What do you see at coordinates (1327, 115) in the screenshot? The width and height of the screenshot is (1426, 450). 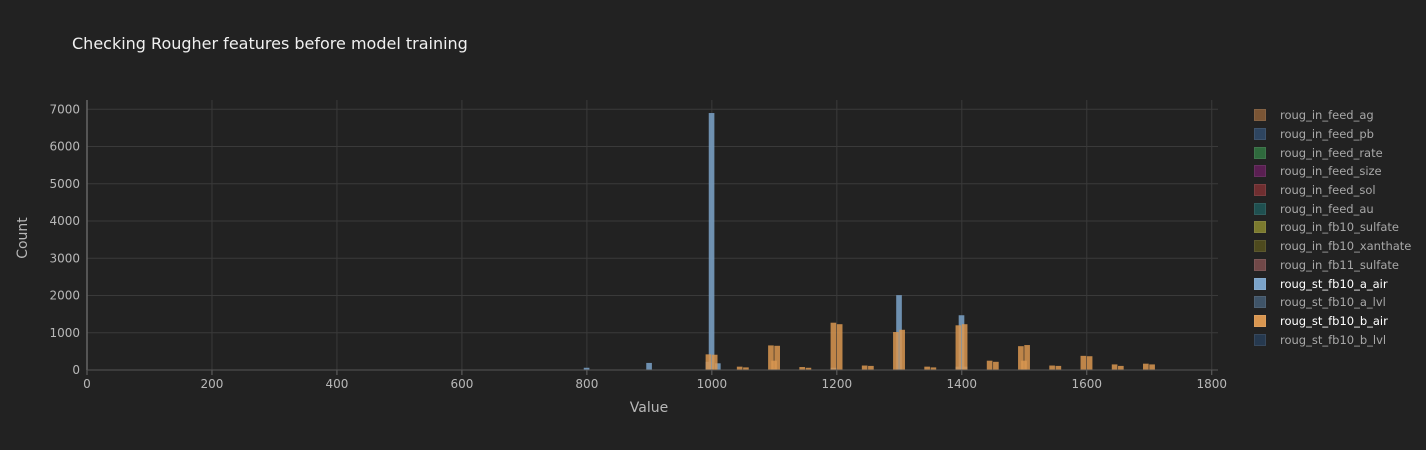 I see `legend-label: roug_in_feed_ag` at bounding box center [1327, 115].